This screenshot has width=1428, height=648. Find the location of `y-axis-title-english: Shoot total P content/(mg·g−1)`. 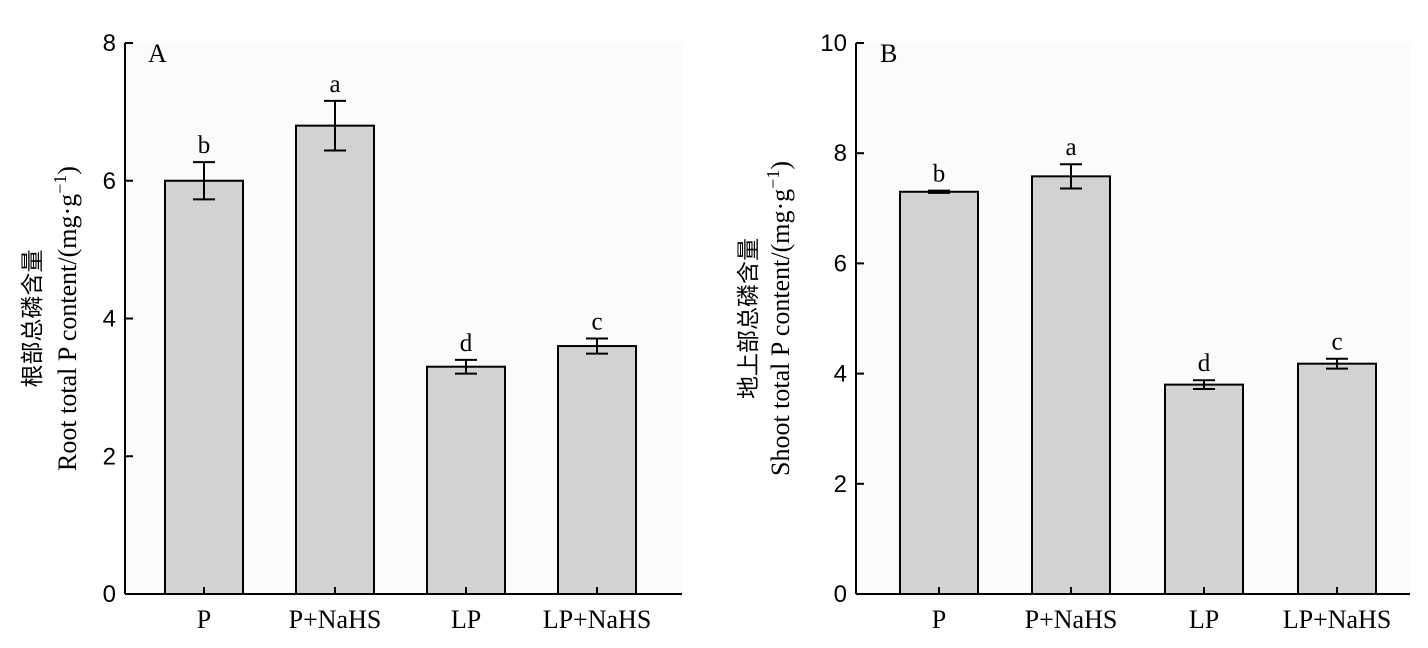

y-axis-title-english: Shoot total P content/(mg·g−1) is located at coordinates (779, 318).